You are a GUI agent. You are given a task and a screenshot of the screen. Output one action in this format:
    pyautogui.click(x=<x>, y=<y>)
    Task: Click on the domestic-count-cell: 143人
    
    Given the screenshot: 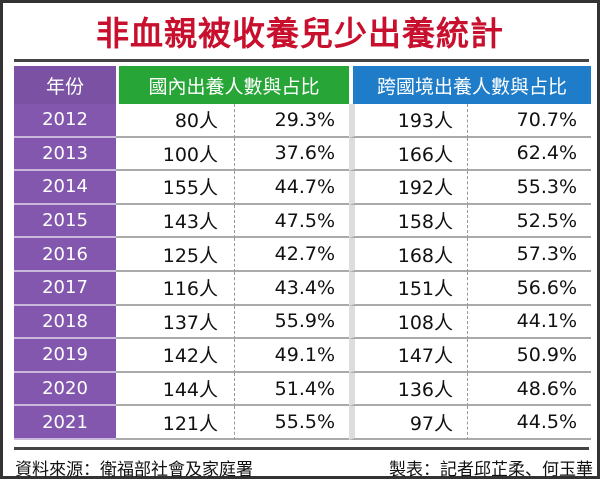 What is the action you would take?
    pyautogui.click(x=175, y=222)
    